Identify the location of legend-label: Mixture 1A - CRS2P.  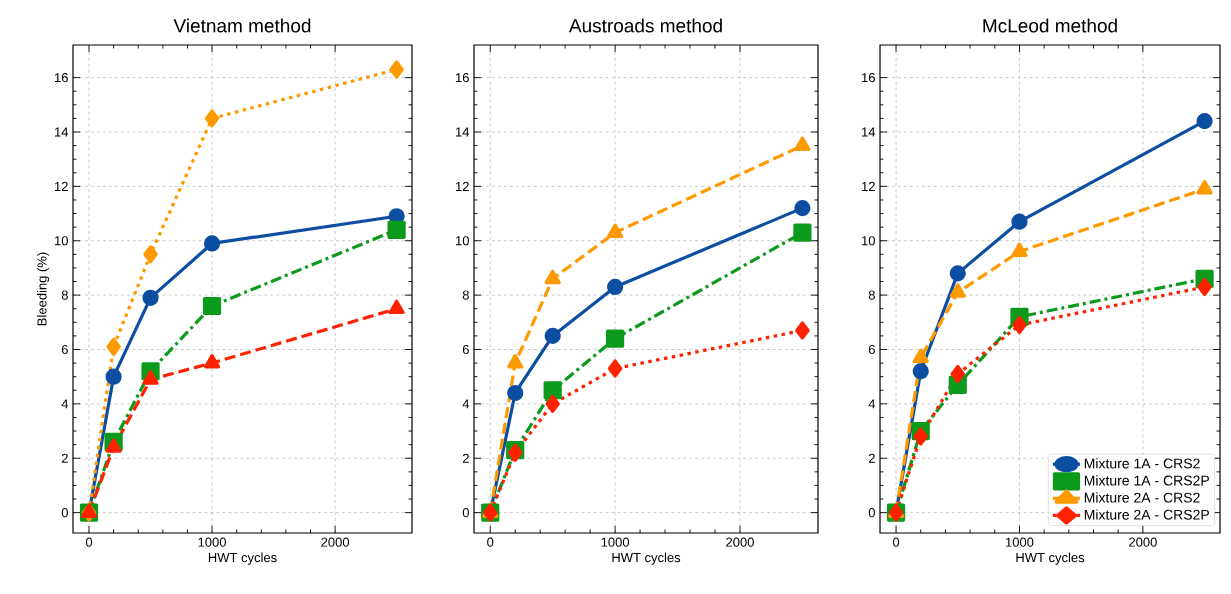
(1146, 480).